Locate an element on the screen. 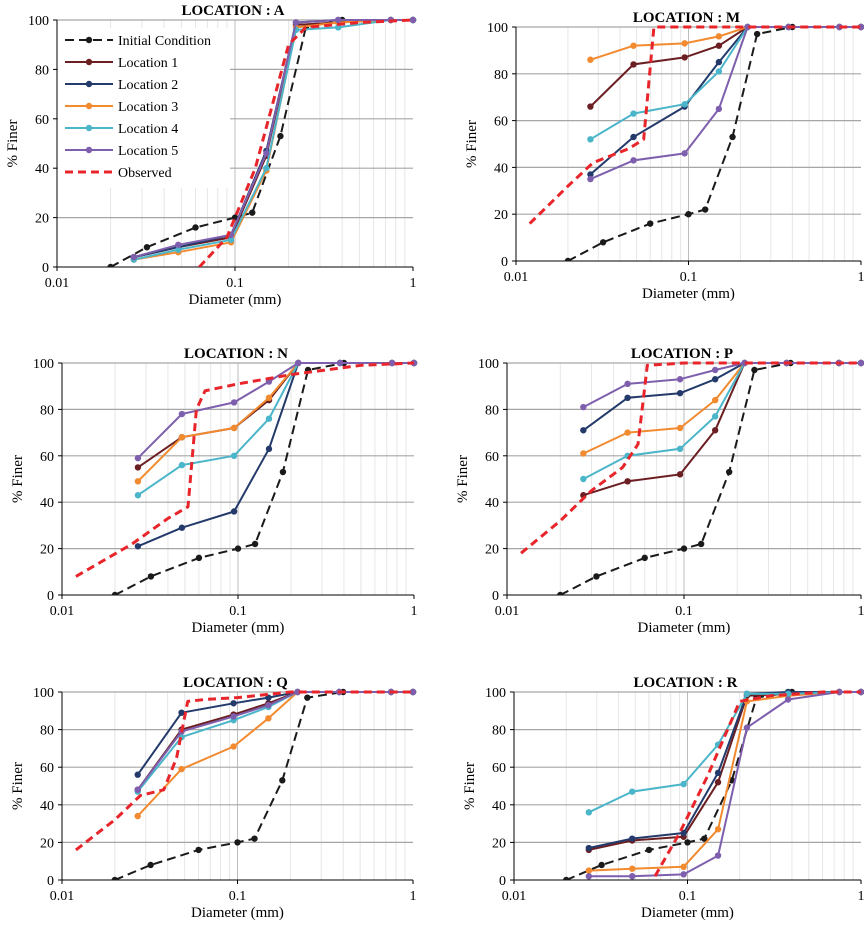  legend-label: Location 4 is located at coordinates (148, 129).